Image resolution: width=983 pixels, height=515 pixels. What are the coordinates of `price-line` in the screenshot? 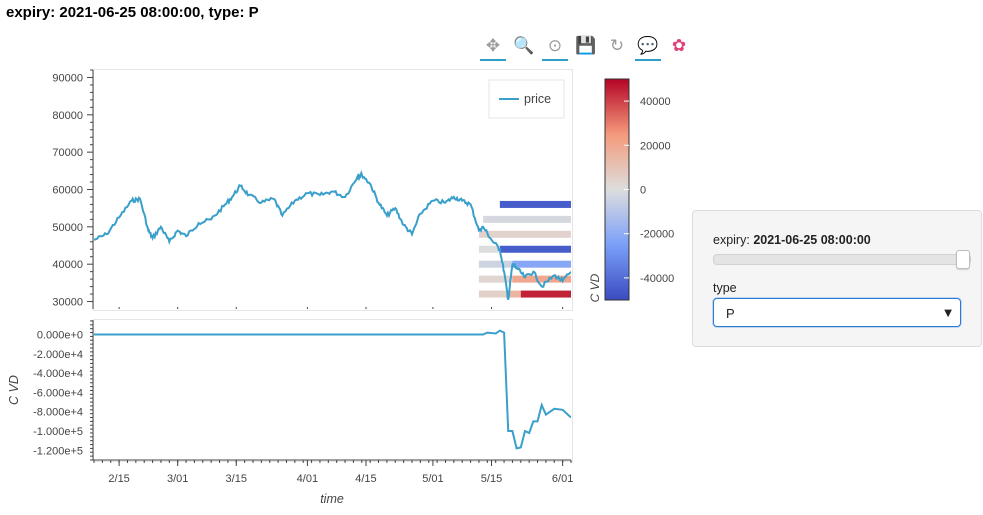 It's located at (332, 235).